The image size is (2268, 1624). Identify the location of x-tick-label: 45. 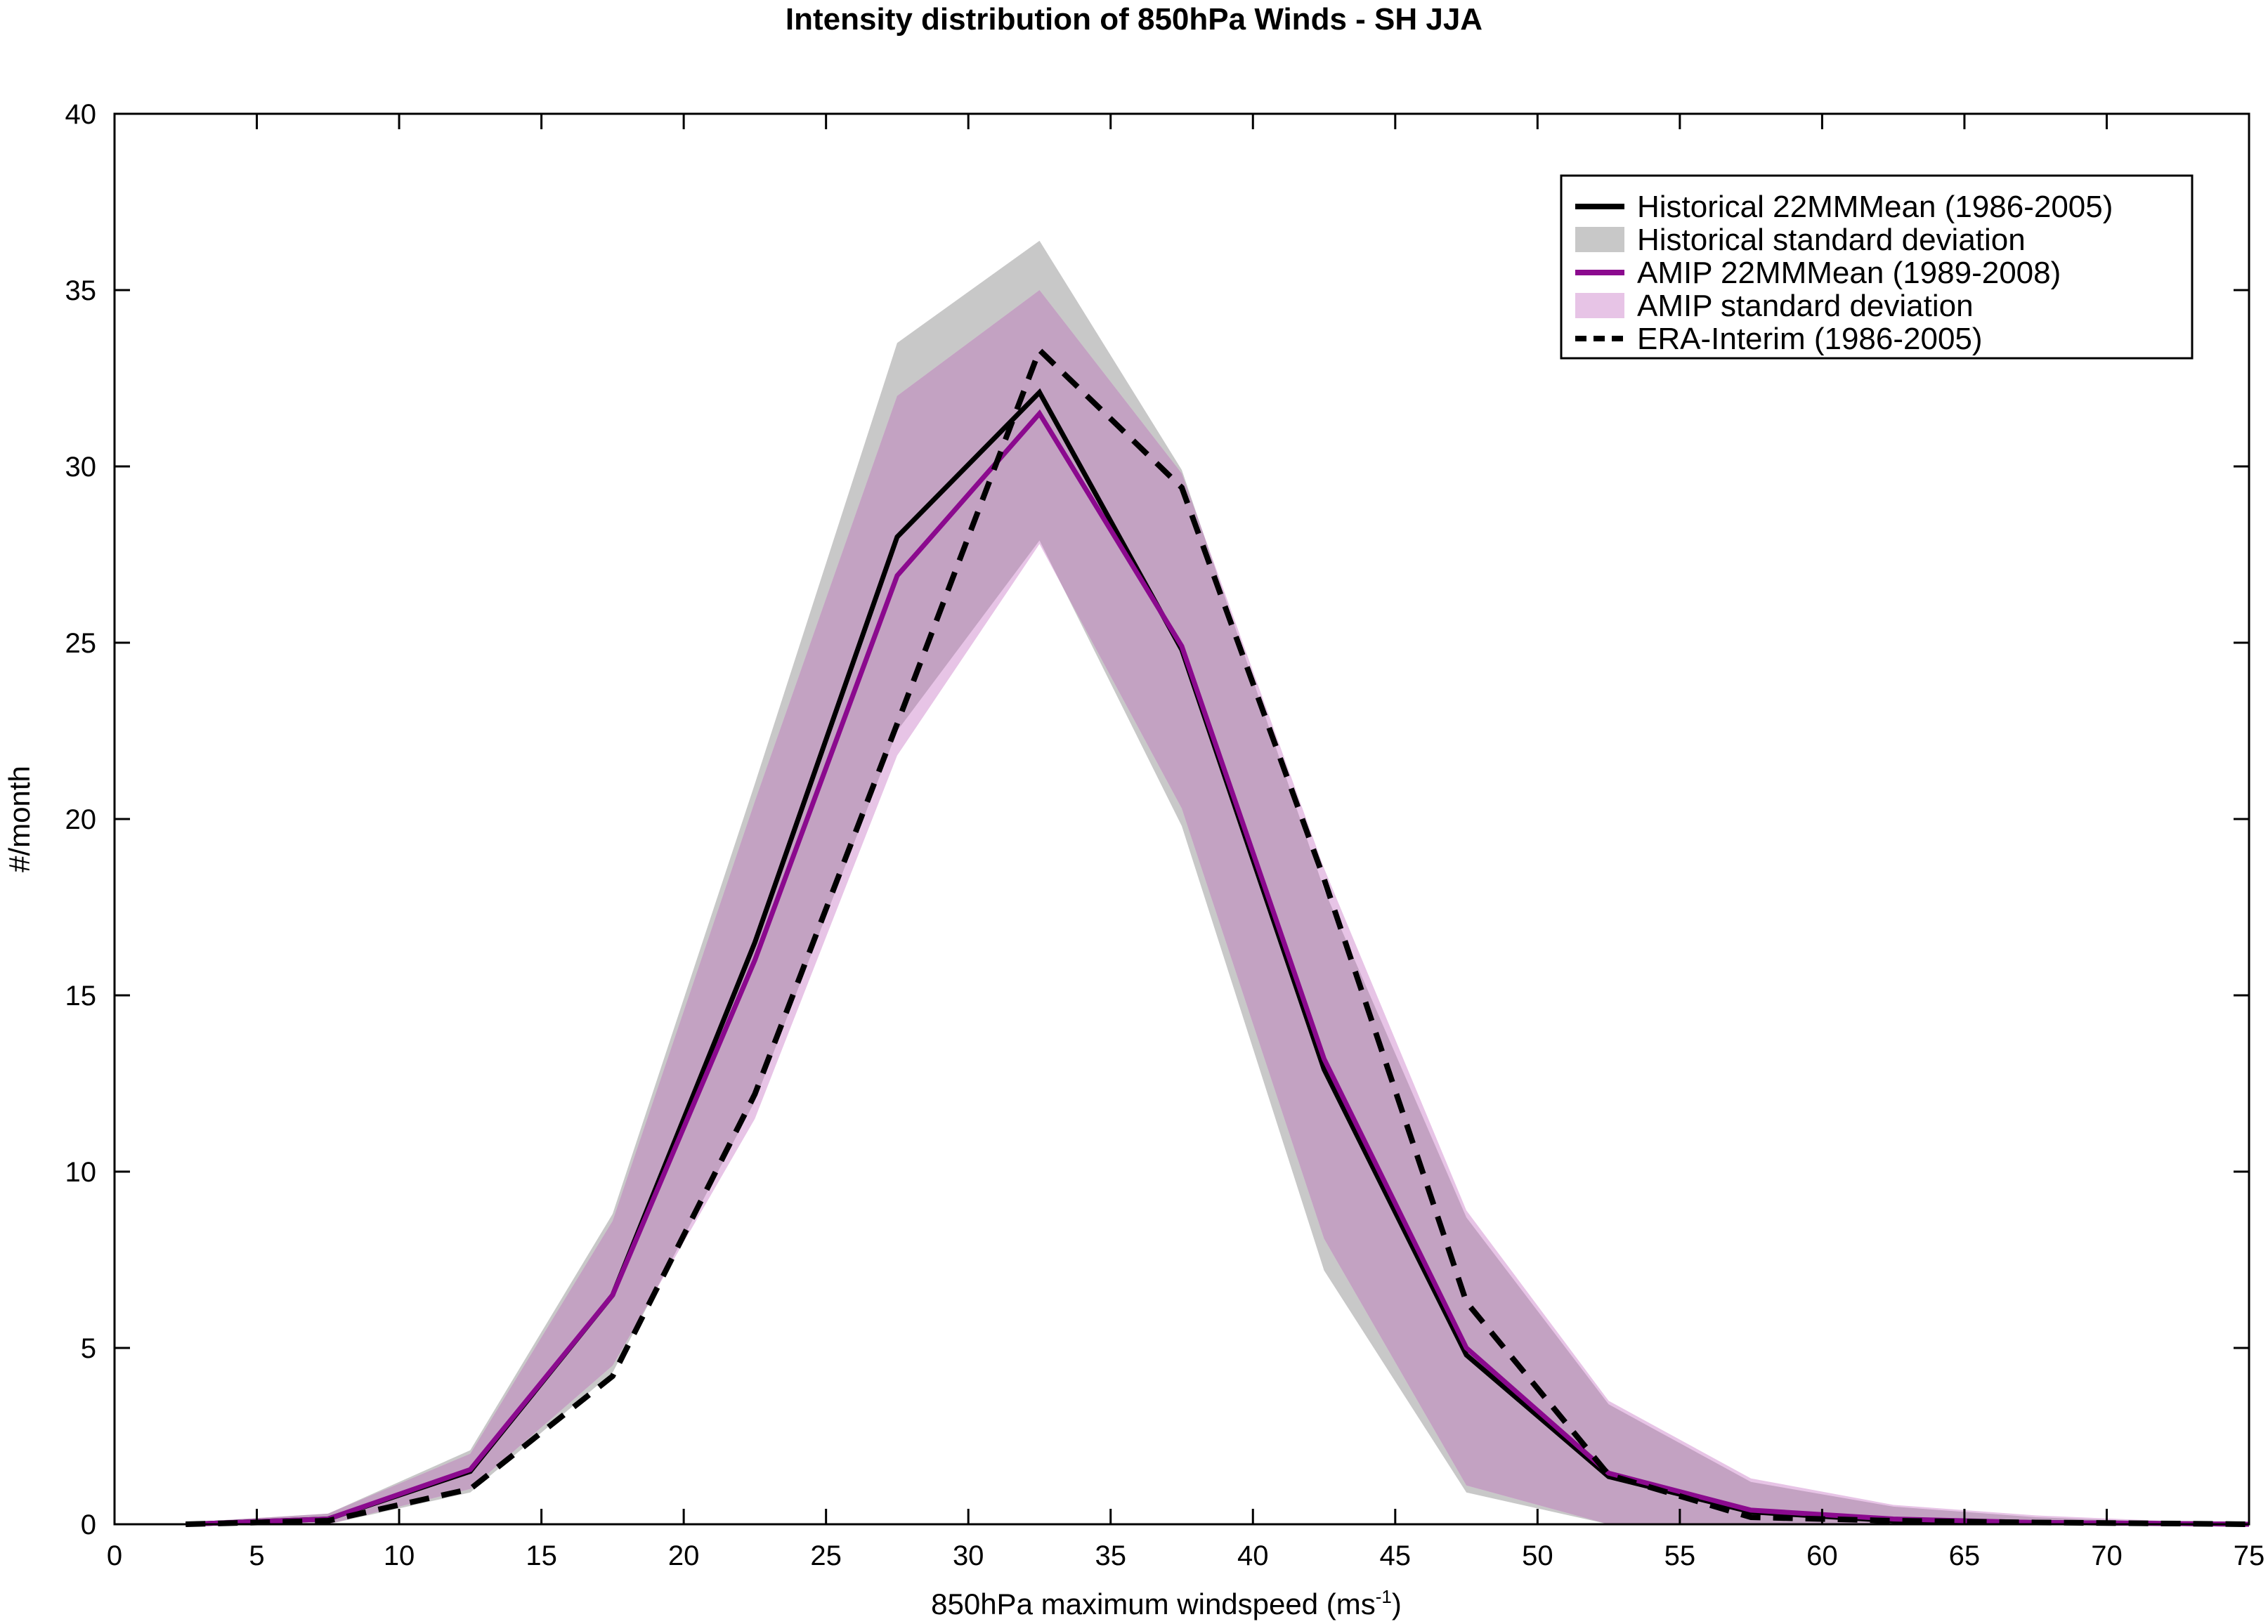
(1396, 1555).